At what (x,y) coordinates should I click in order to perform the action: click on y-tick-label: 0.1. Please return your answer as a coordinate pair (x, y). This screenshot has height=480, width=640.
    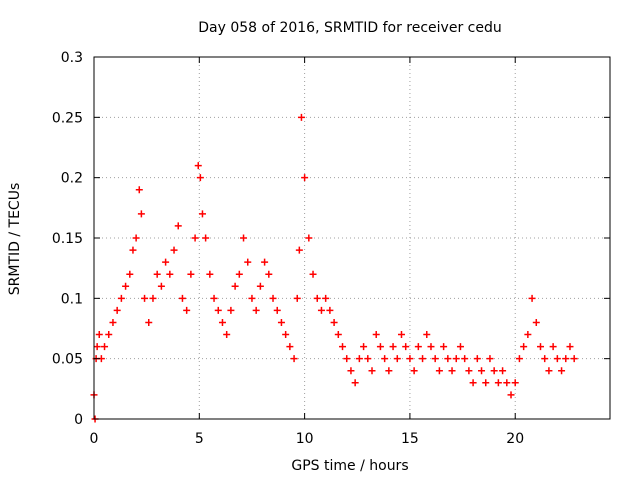
    Looking at the image, I should click on (72, 299).